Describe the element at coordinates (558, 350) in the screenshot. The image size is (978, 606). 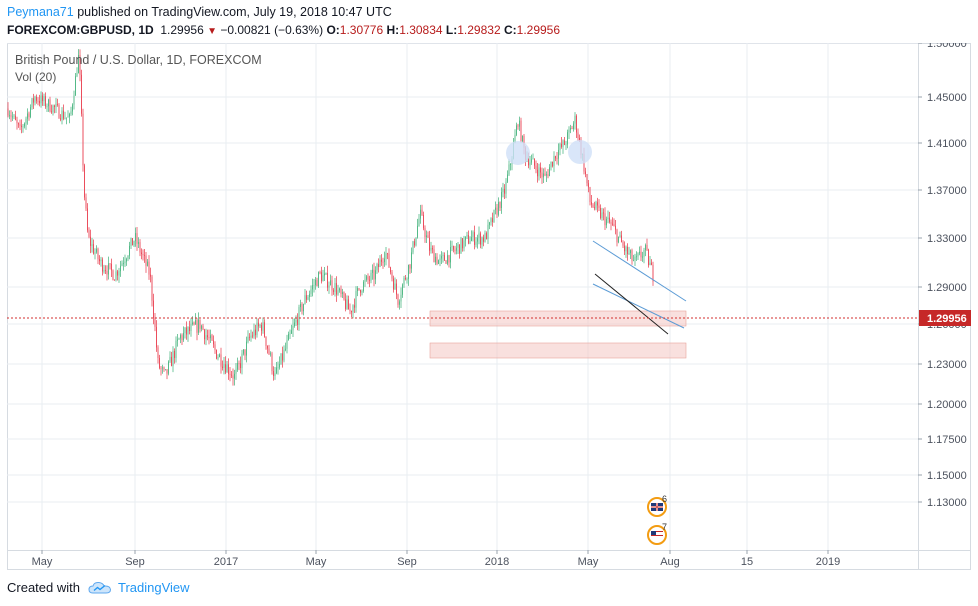
I see `support-zone` at that location.